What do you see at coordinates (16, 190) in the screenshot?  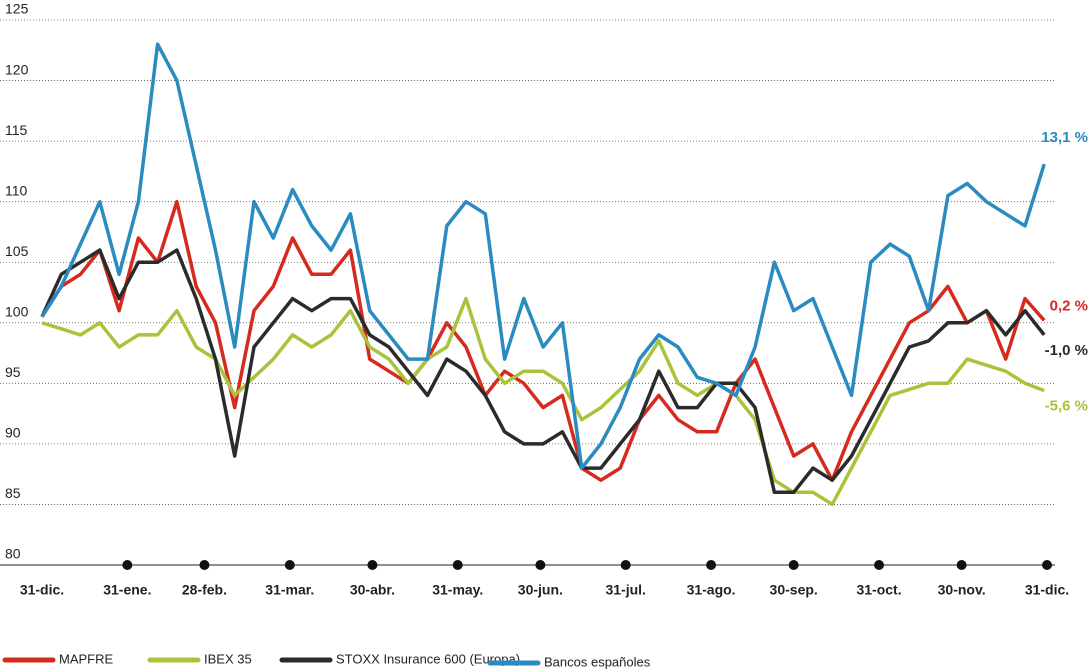 I see `y-tick-label: 110` at bounding box center [16, 190].